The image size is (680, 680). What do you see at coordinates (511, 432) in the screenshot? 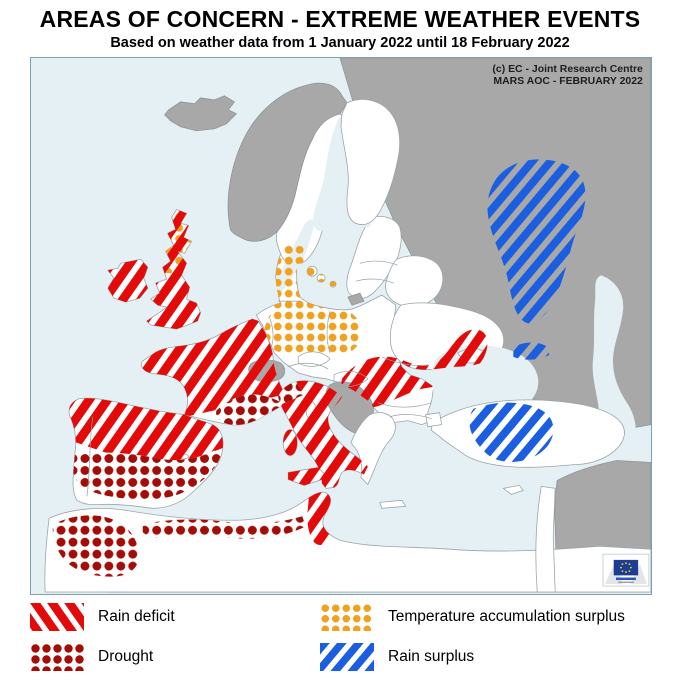
I see `rain-surplus-turkey` at bounding box center [511, 432].